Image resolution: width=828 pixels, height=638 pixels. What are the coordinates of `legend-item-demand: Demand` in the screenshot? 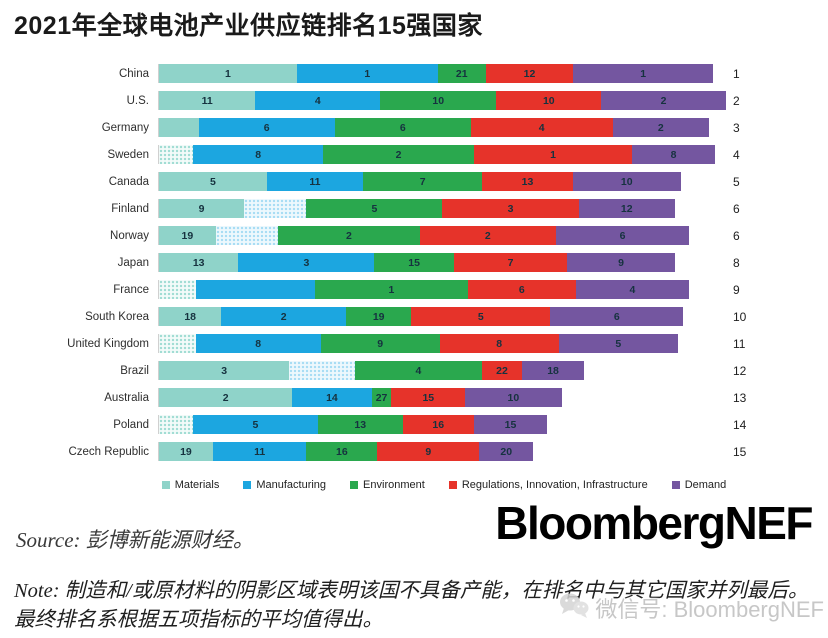 It's located at (699, 485).